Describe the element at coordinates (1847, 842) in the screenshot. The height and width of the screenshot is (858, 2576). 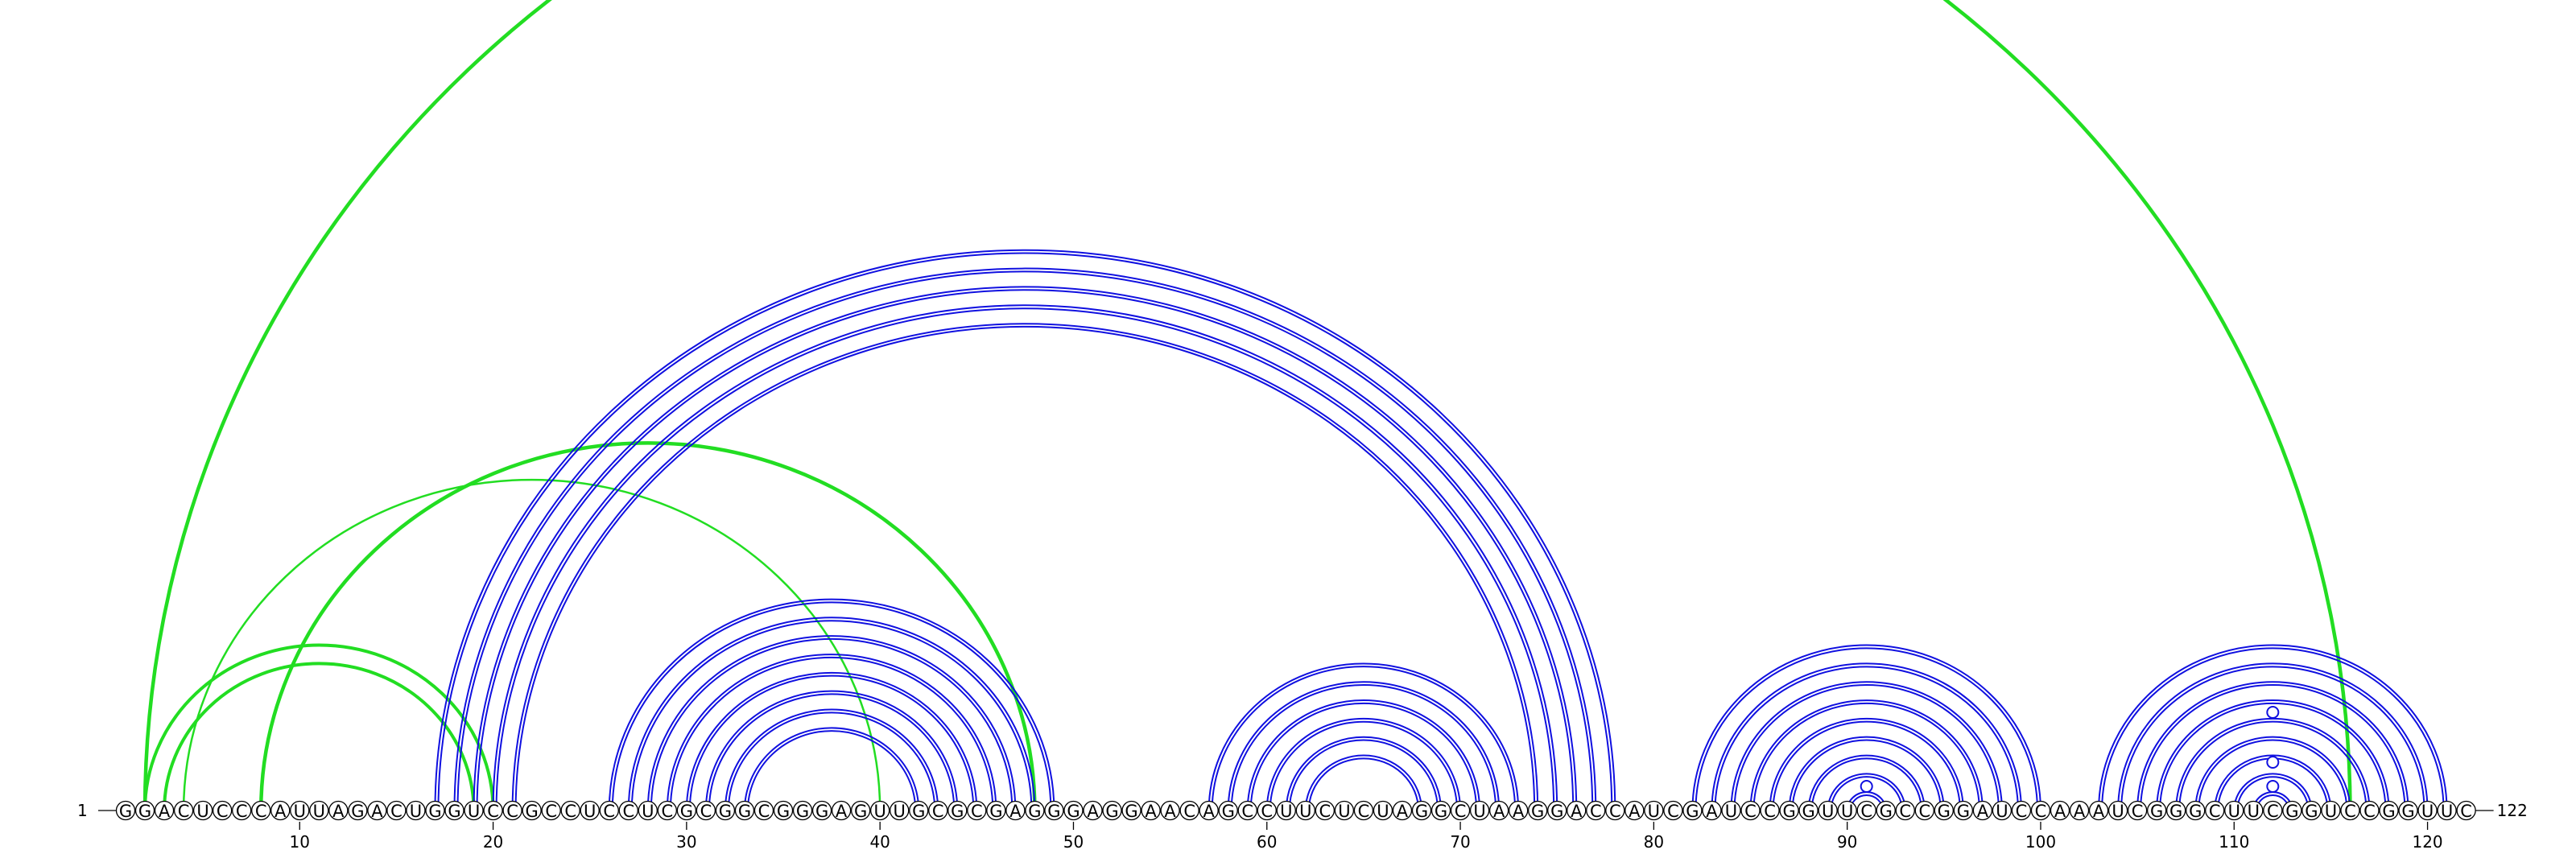
I see `tick-label: 90` at that location.